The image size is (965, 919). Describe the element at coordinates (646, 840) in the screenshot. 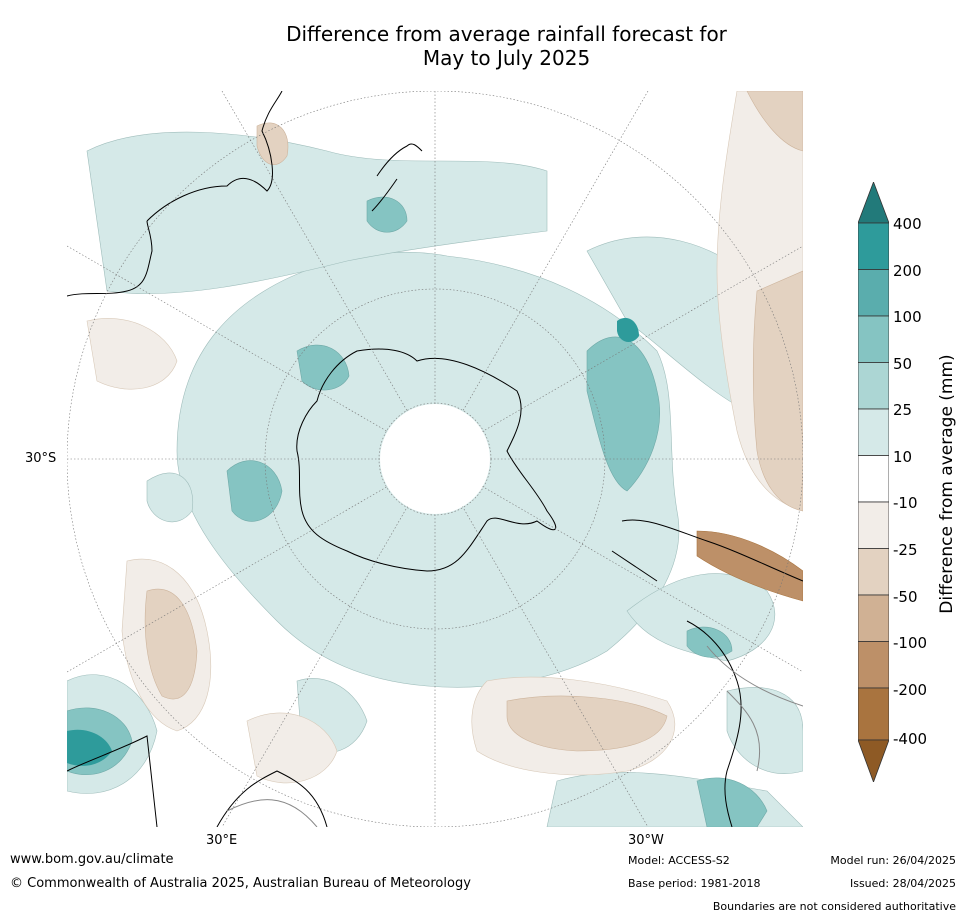

I see `lon-label-30w: 30°W` at that location.